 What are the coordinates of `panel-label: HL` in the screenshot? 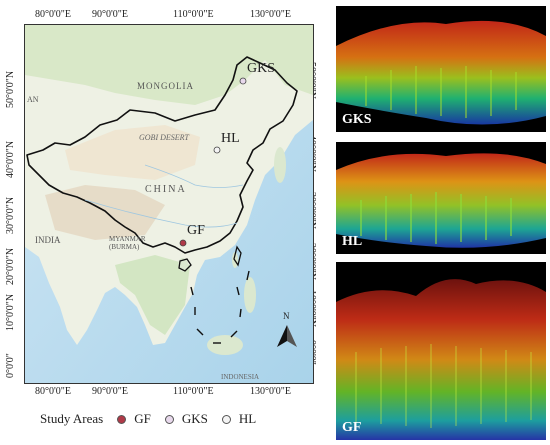 It's located at (352, 241).